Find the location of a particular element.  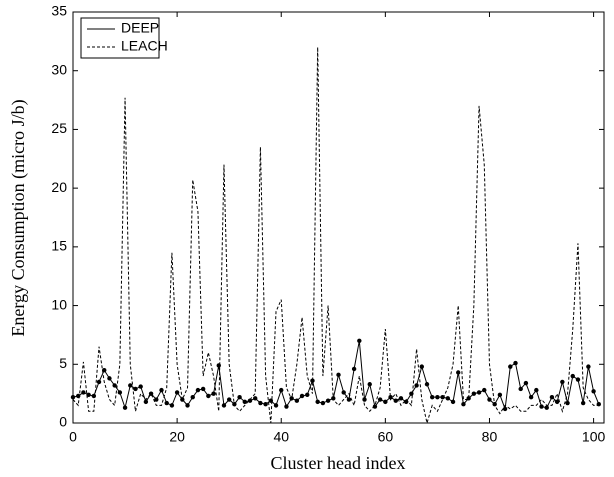

y-tick-label: 10 is located at coordinates (59, 304).